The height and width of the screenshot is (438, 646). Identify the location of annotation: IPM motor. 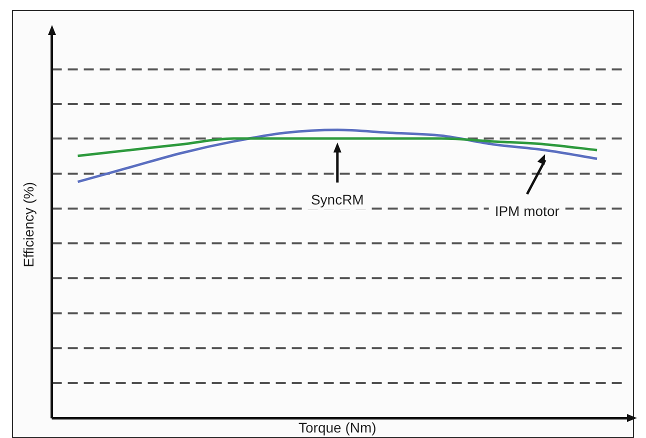
(527, 210).